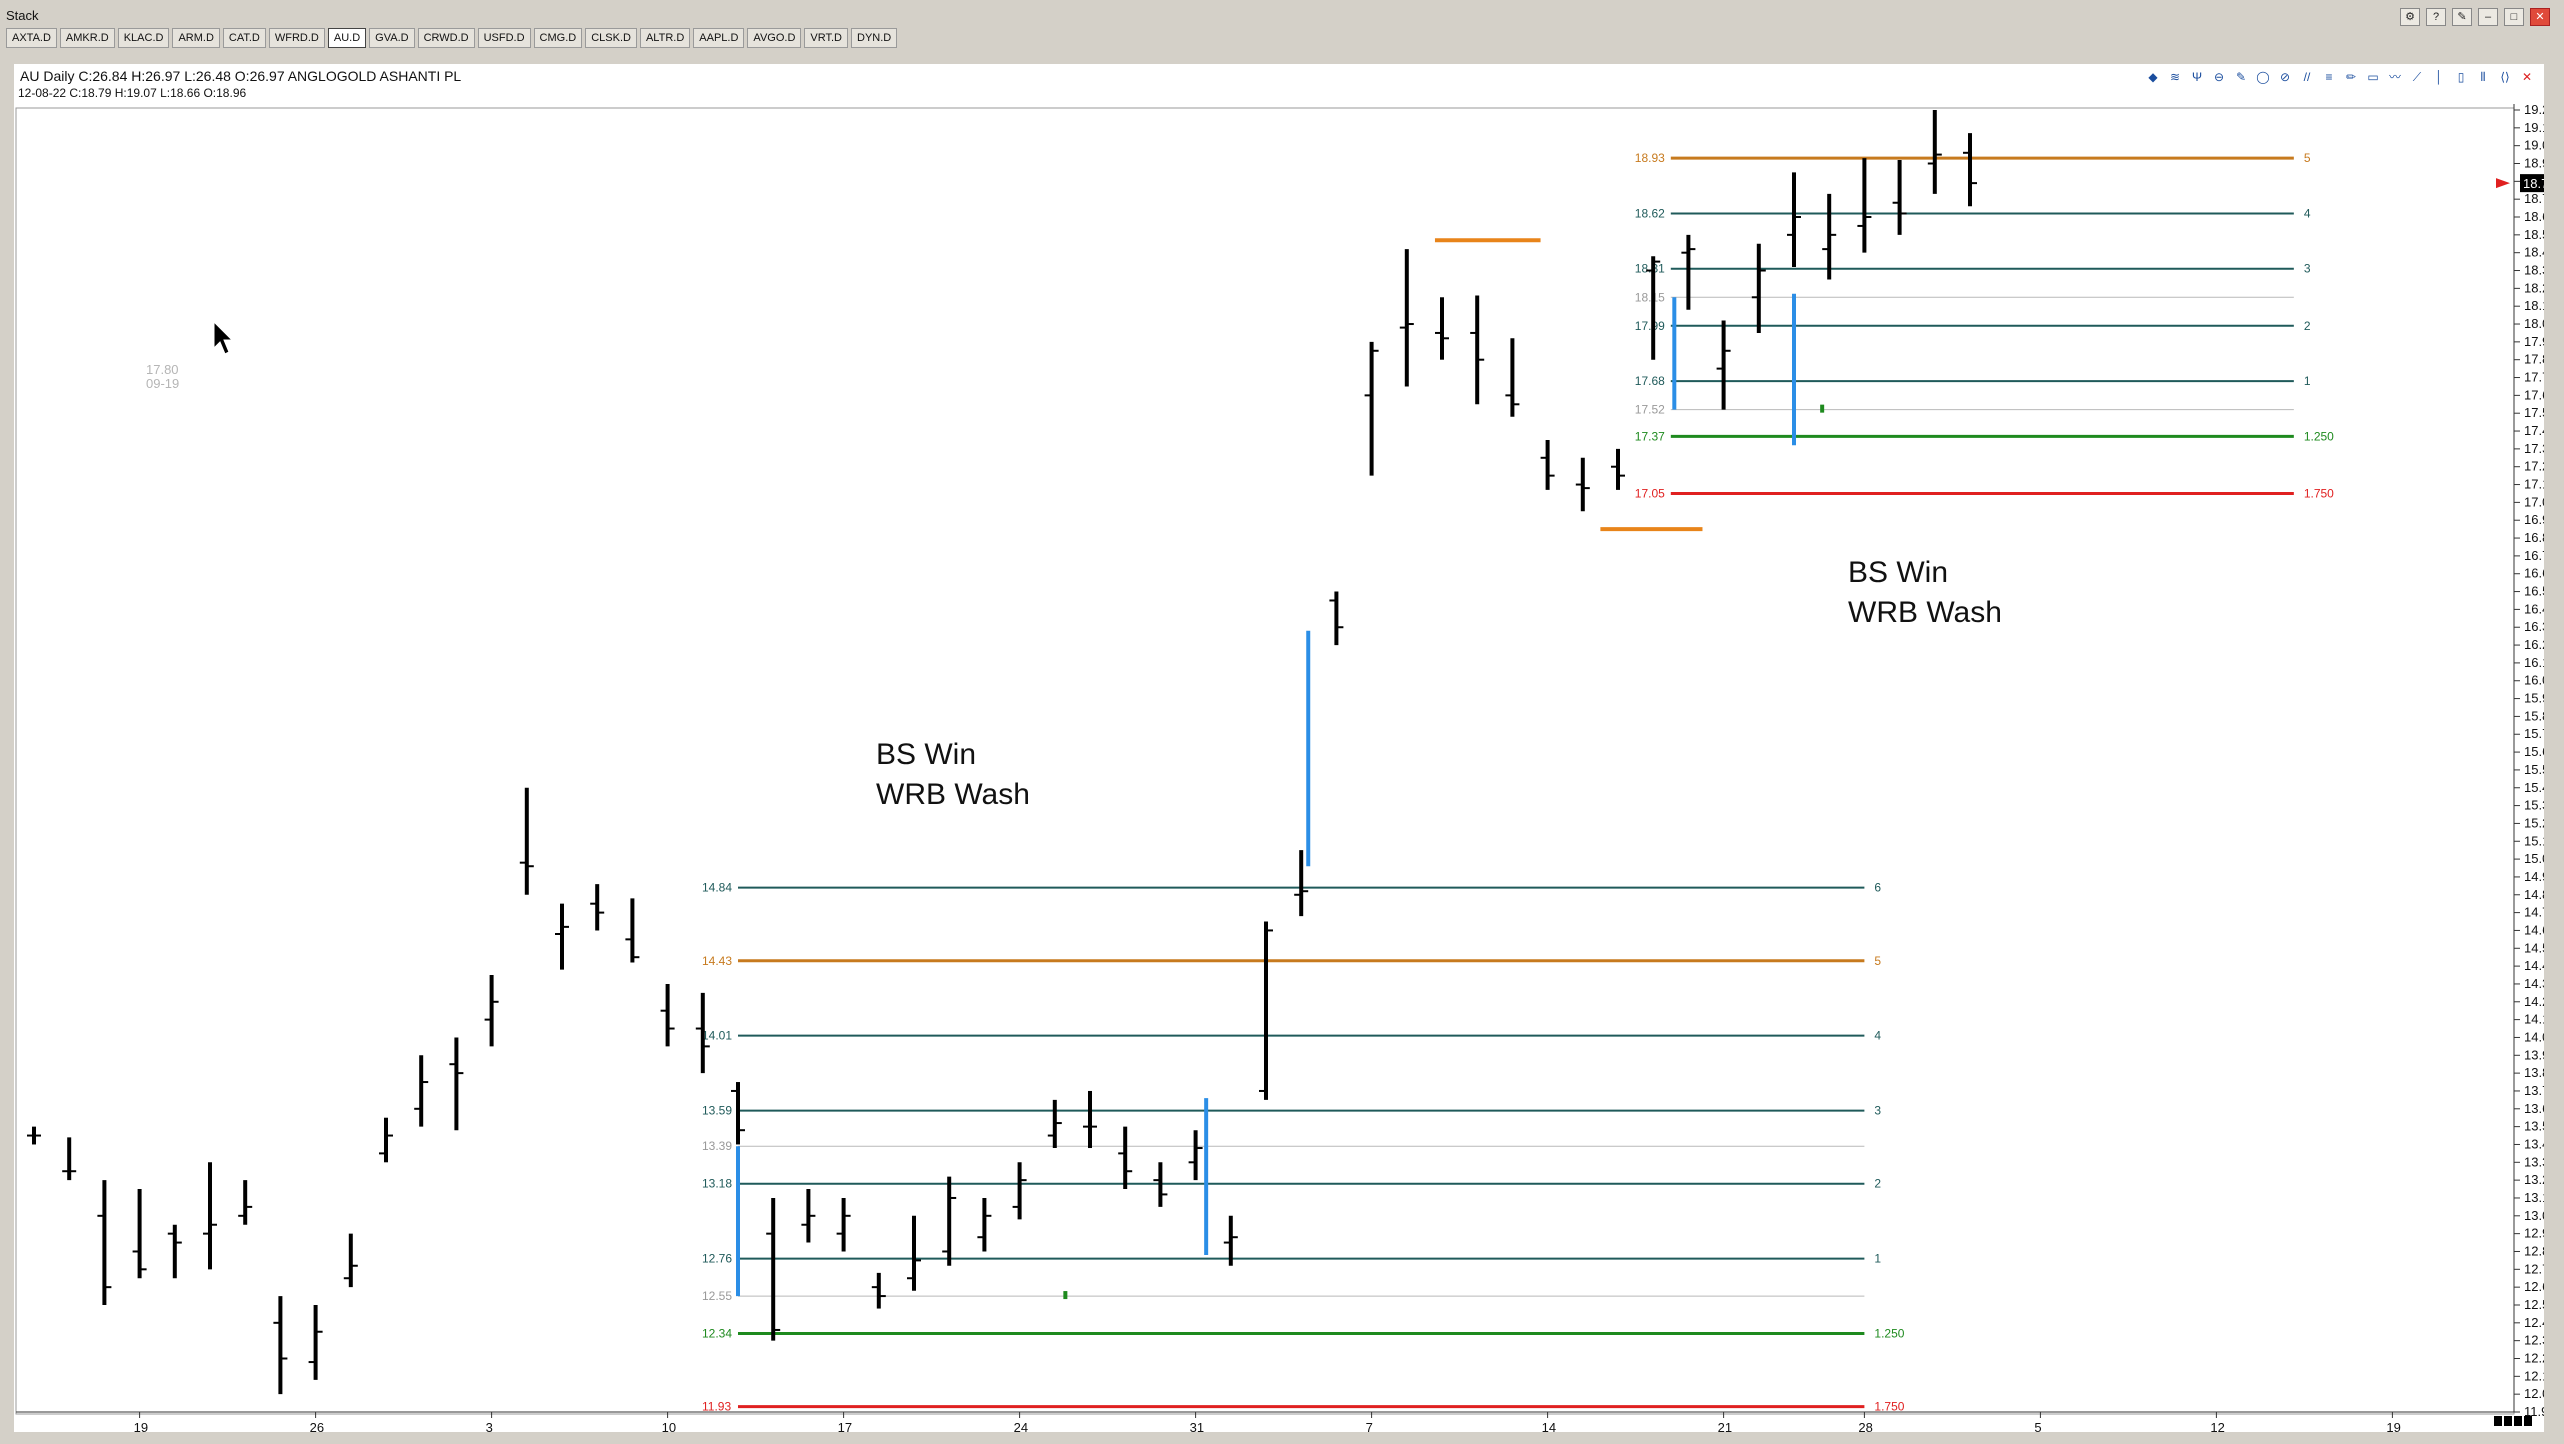 The height and width of the screenshot is (1444, 2564). I want to click on y-tick-label: 17.10, so click(2534, 484).